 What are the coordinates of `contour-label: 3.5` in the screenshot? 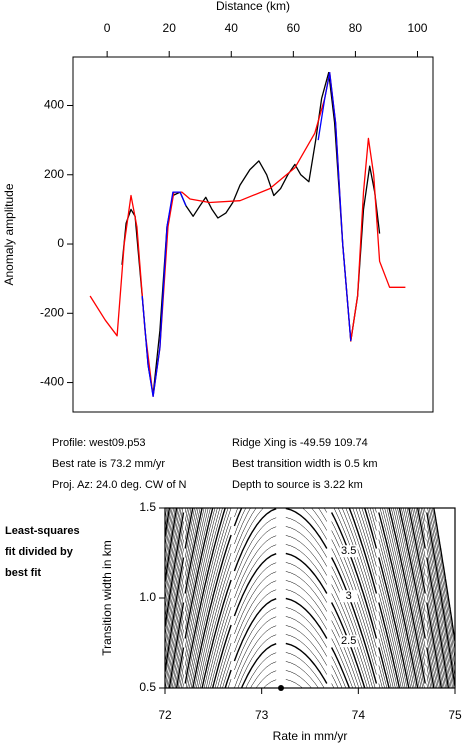 It's located at (348, 551).